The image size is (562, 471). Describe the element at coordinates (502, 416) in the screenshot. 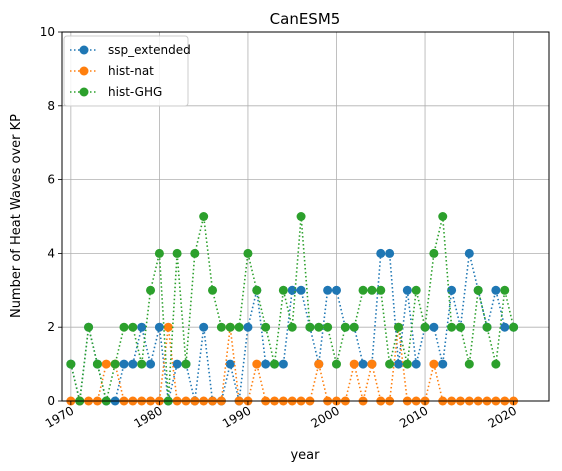

I see `x-tick-label: 2020` at that location.